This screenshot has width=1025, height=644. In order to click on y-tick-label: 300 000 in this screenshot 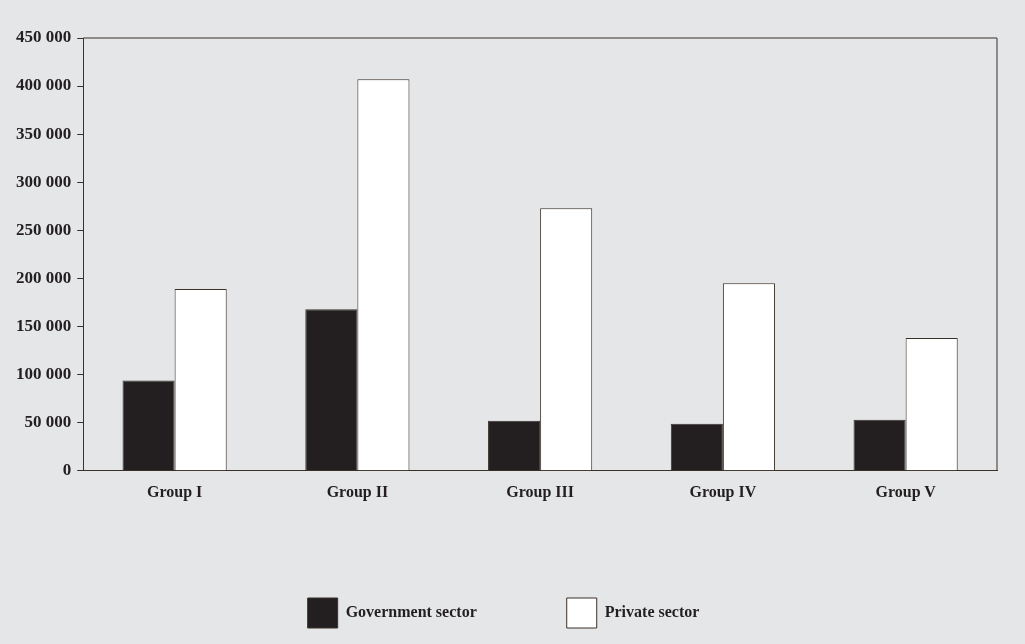, I will do `click(44, 181)`.